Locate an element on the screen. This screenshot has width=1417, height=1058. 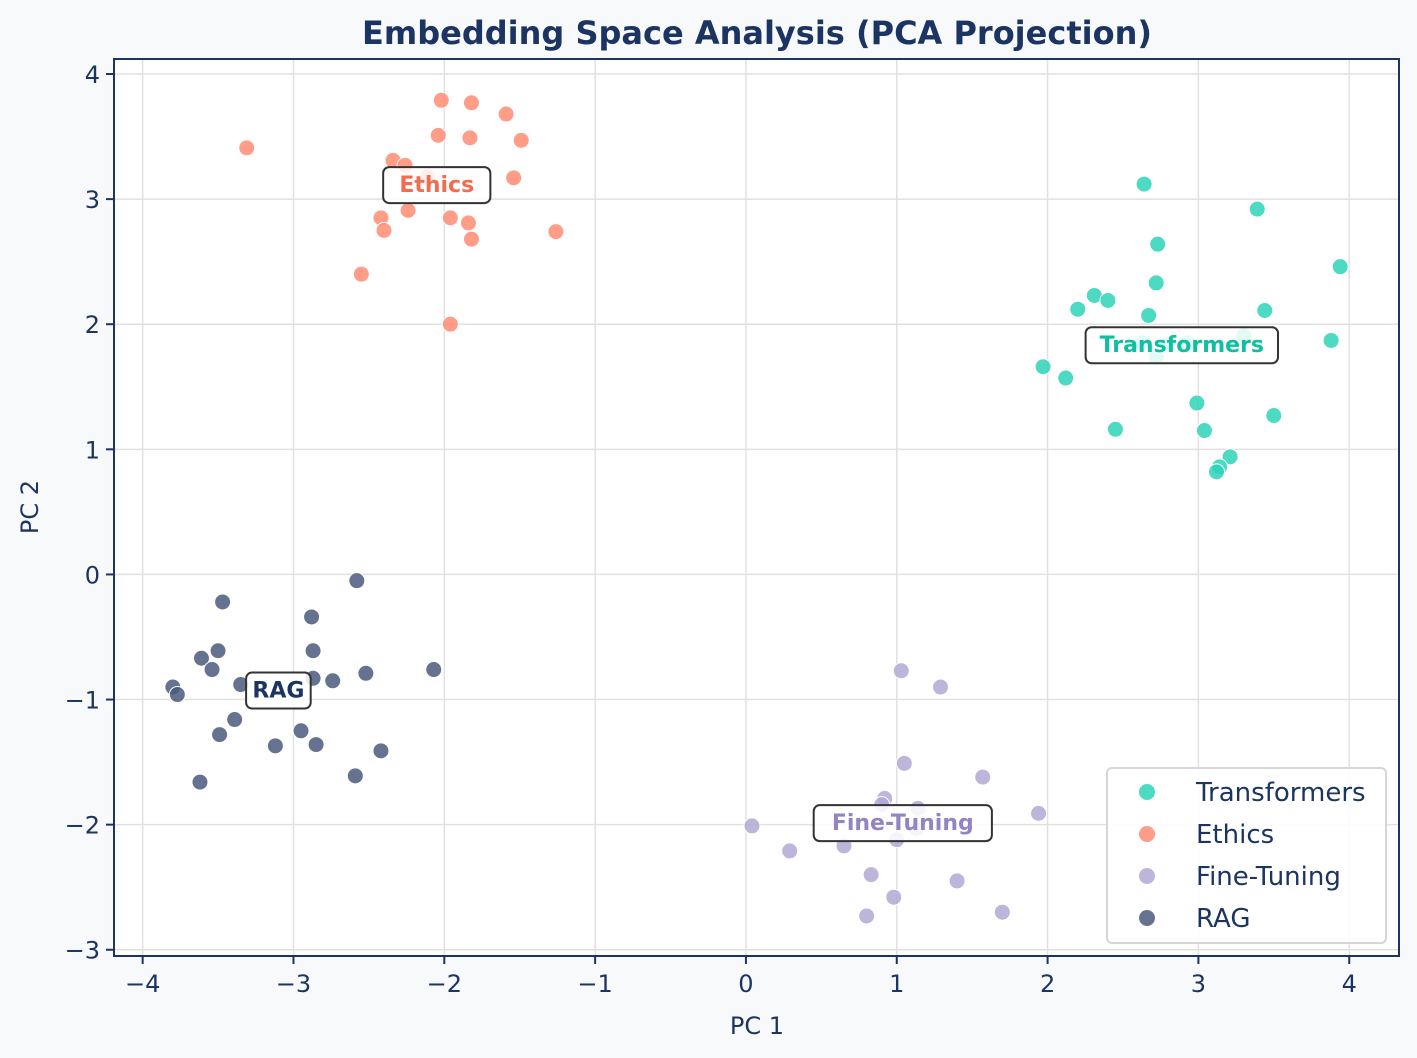
legend-item: RAG is located at coordinates (1195, 919).